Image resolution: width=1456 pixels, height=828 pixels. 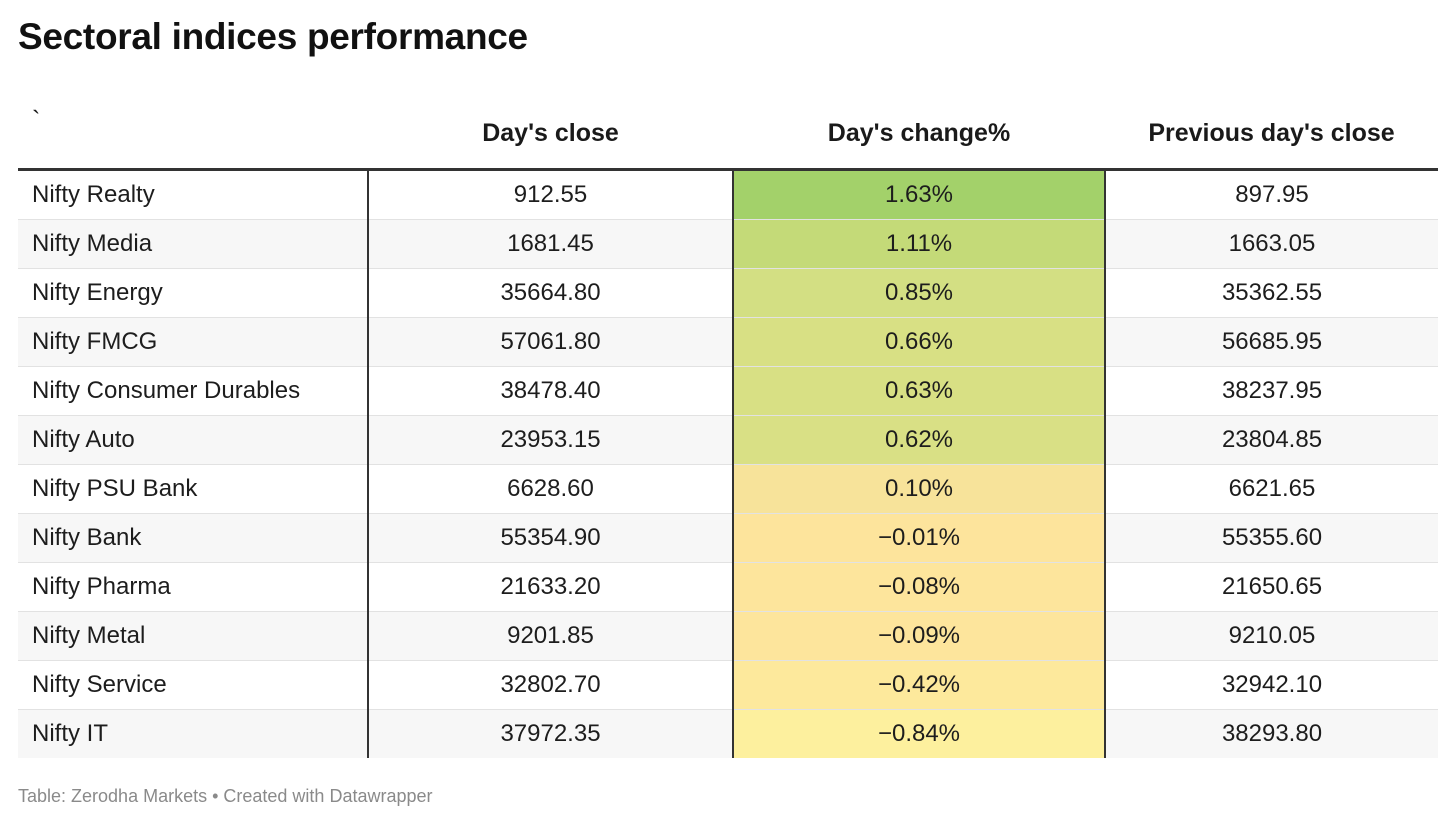 I want to click on table-row: Nifty IT 37972.35 −0.84% 38293.80, so click(x=728, y=733).